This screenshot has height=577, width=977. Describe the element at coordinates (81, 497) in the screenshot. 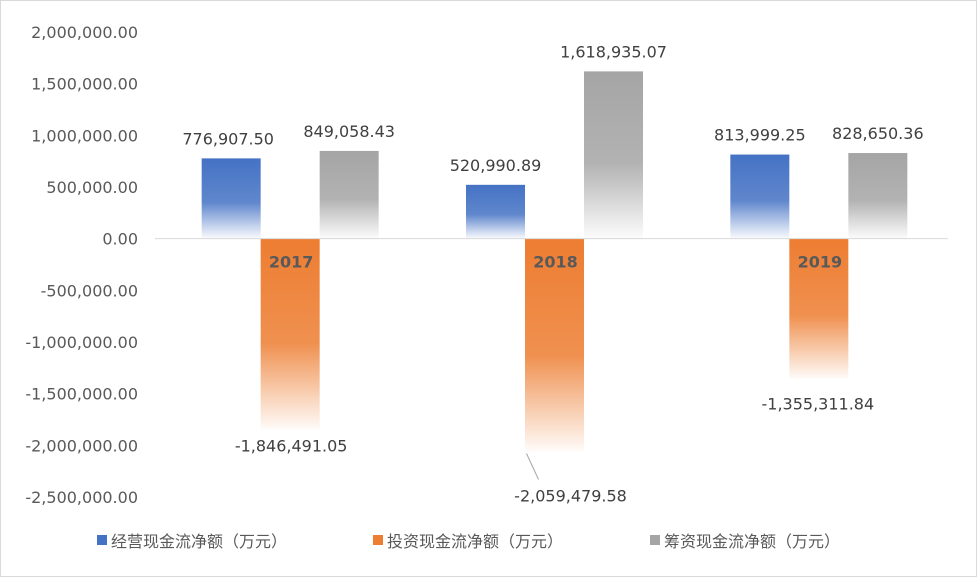

I see `y-tick-label: -2,500,000.00` at that location.